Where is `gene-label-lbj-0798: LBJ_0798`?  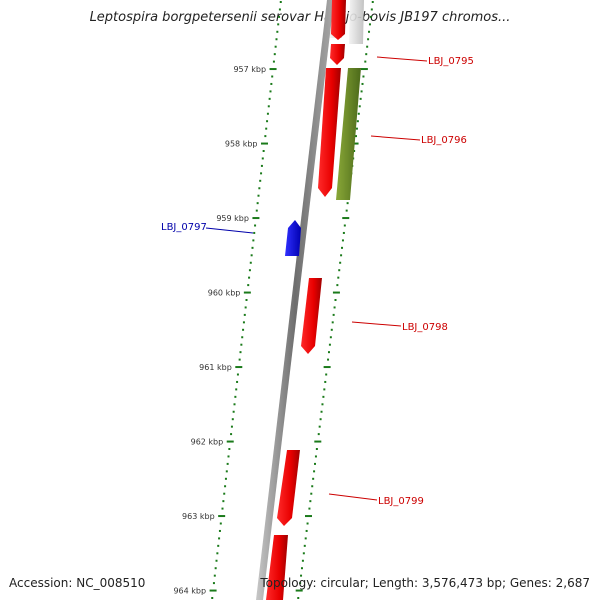
gene-label-lbj-0798: LBJ_0798 is located at coordinates (425, 327).